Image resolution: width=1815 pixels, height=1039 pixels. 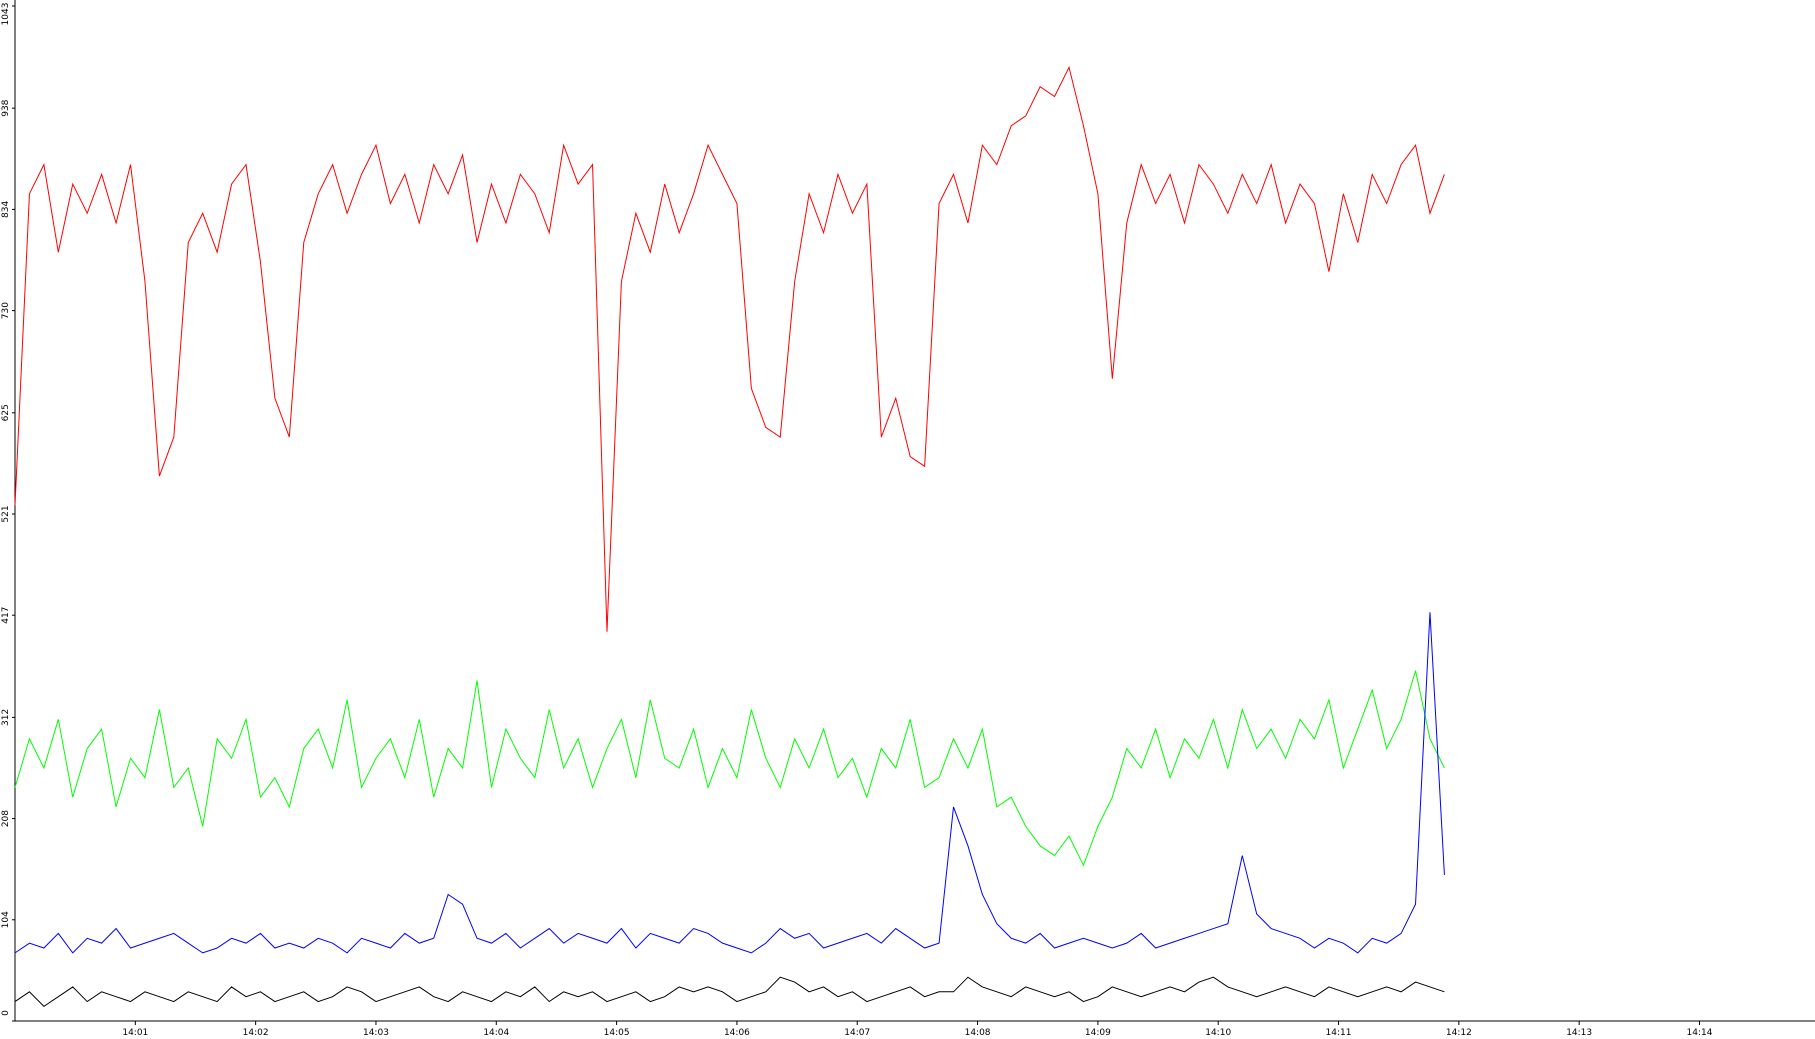 I want to click on y-tick-label: 521, so click(x=6, y=513).